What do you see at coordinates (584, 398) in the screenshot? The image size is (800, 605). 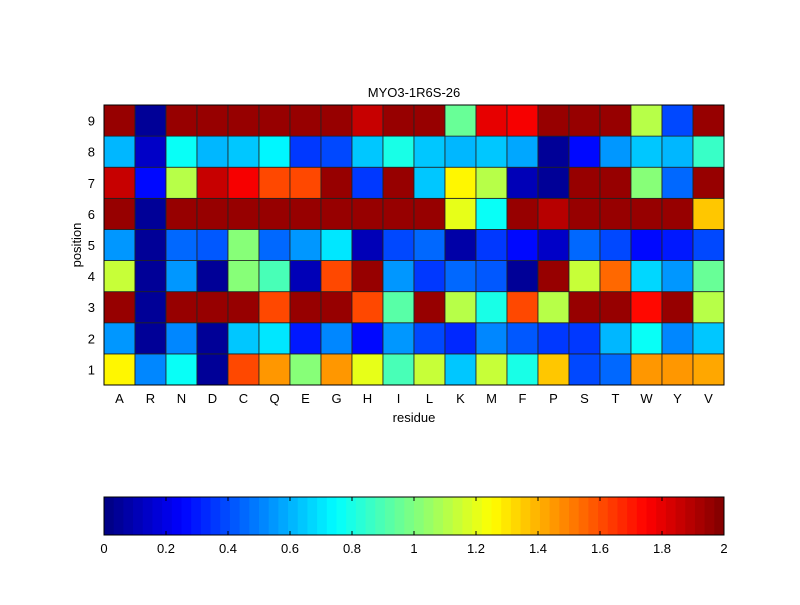 I see `x-tick-label: S` at bounding box center [584, 398].